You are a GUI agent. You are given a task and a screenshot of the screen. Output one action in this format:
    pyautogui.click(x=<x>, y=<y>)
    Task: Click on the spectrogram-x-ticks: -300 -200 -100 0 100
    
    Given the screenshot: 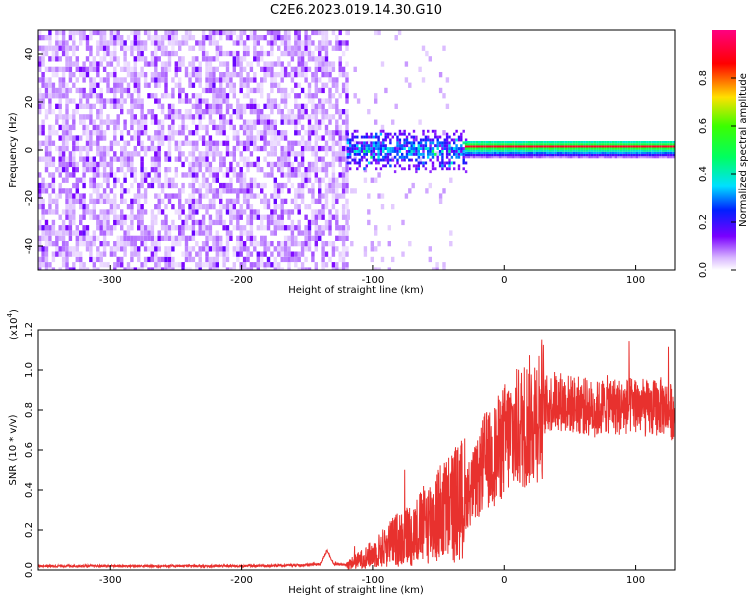 What is the action you would take?
    pyautogui.click(x=372, y=275)
    